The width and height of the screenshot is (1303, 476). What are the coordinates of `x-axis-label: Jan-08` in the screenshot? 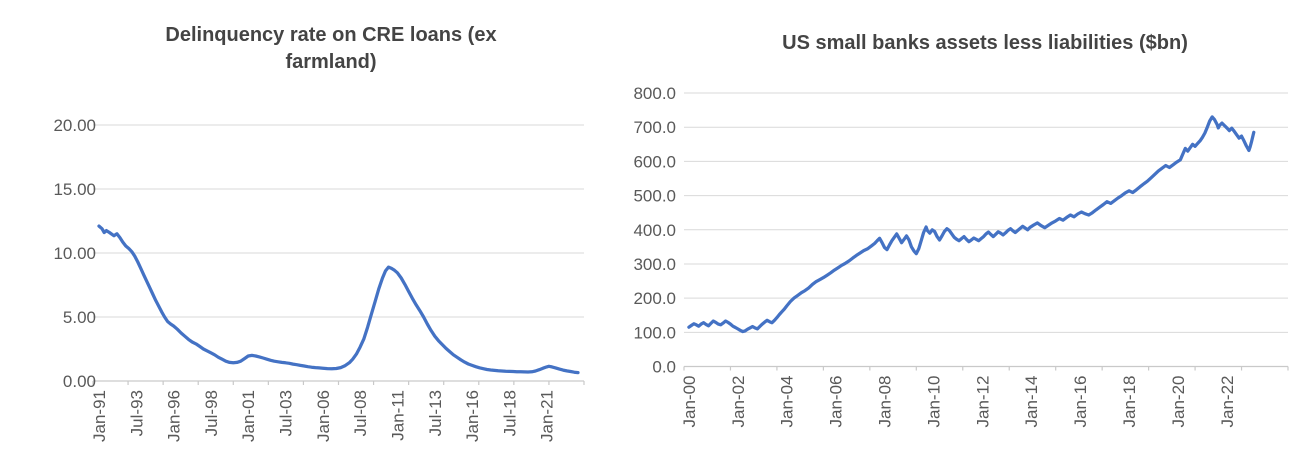 It's located at (885, 402).